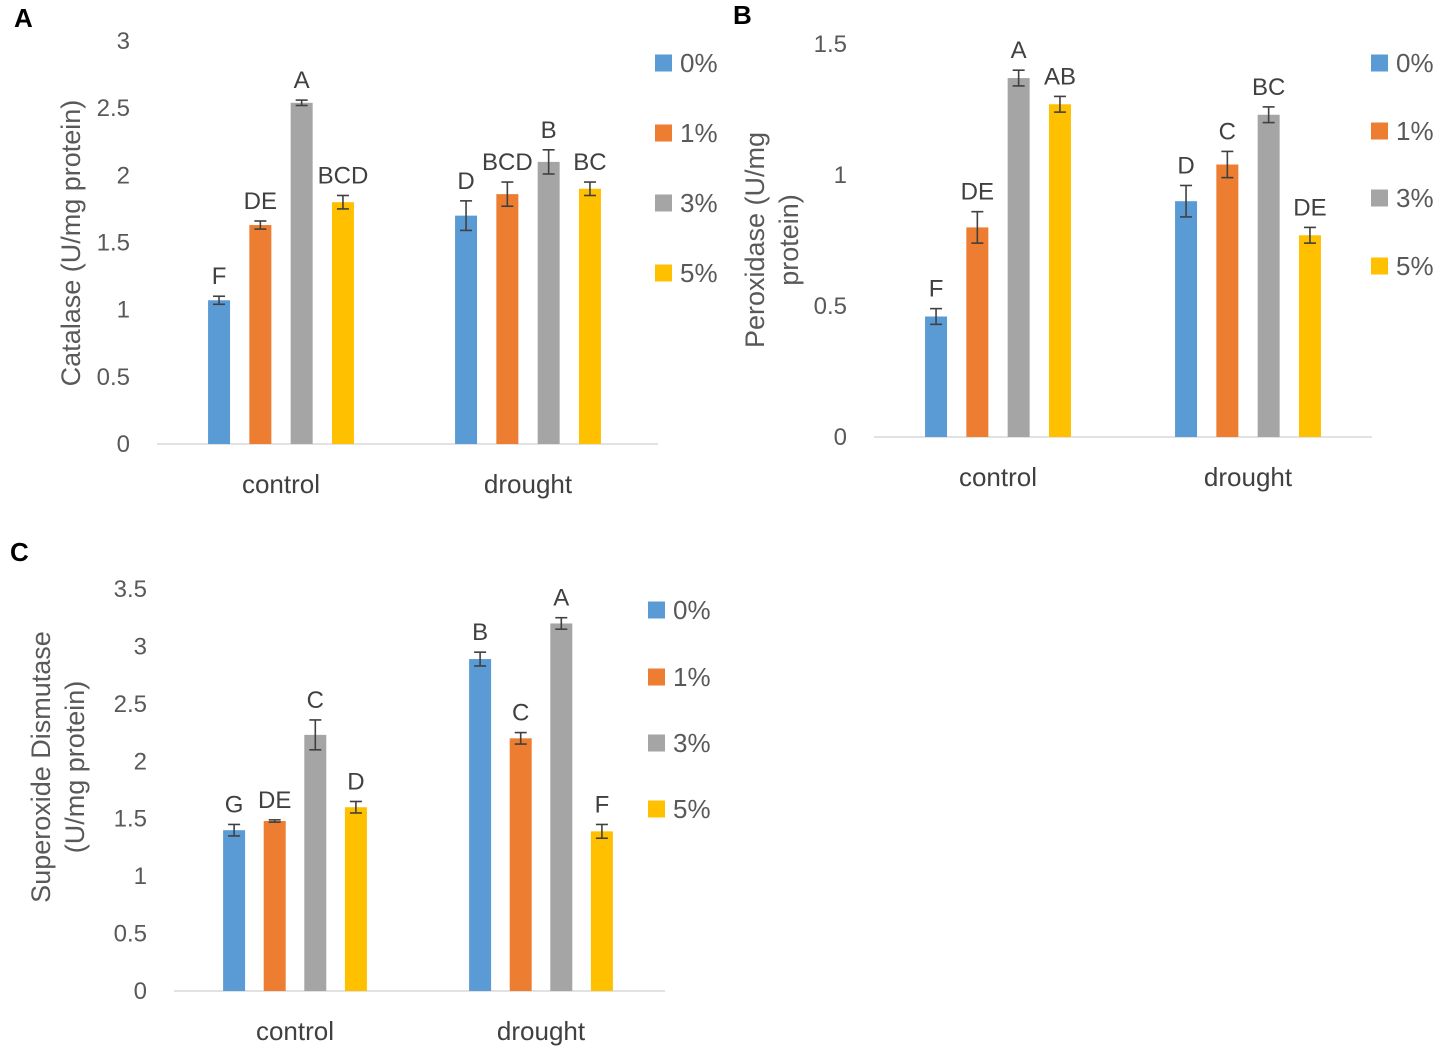  Describe the element at coordinates (507, 319) in the screenshot. I see `bar-drought-1pct` at that location.